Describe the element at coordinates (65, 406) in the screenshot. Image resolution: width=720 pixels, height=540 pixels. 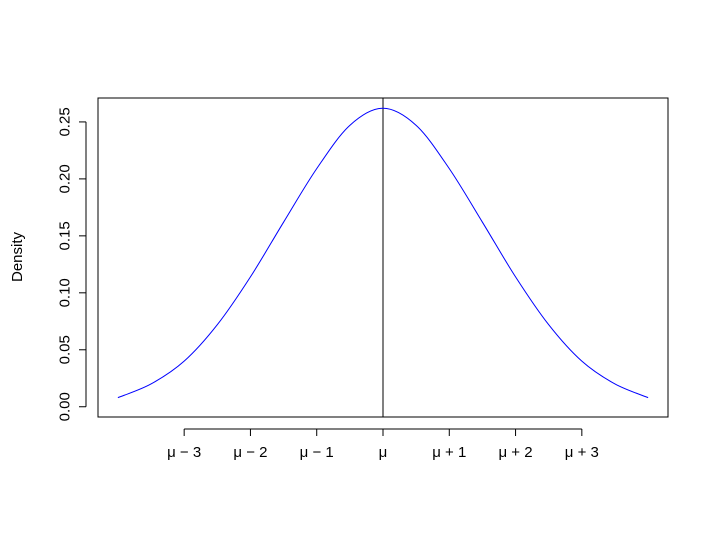
I see `y-tick-label: 0.00` at that location.